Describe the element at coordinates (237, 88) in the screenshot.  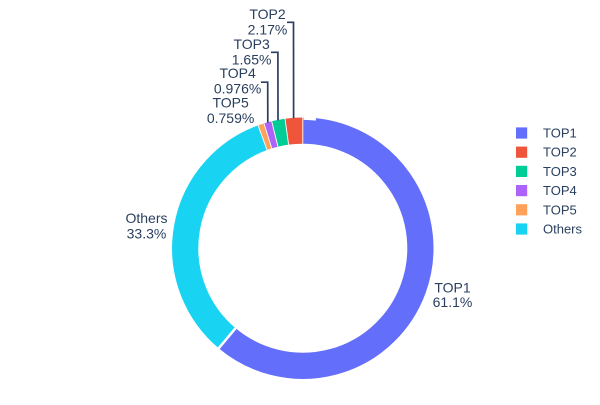
I see `svg-text: 0.976%` at that location.